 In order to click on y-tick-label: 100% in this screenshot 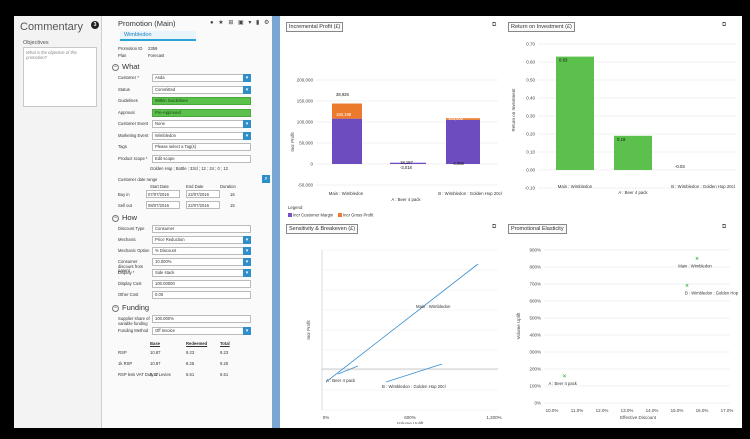, I will do `click(535, 386)`.